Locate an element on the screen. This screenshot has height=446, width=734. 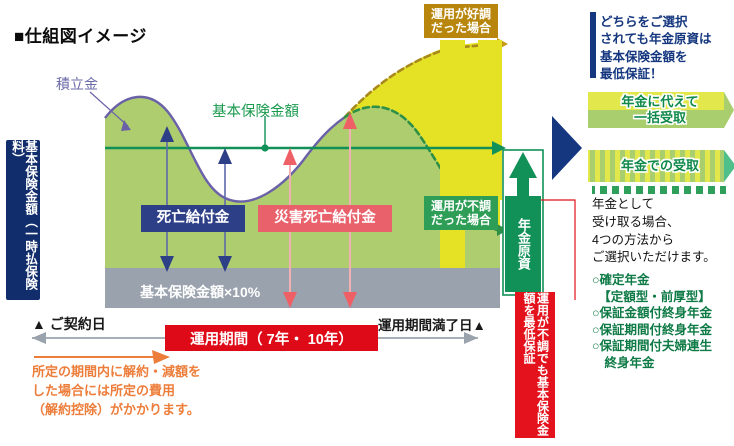
page-title: ■仕組図イメージ is located at coordinates (80, 36).